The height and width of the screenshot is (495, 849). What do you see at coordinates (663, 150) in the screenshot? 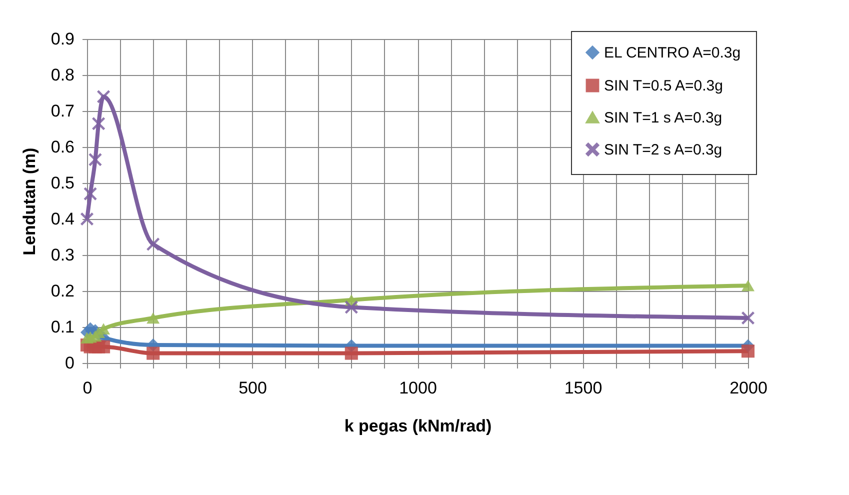
I see `legend-label: SIN T=2 s A=0.3g` at bounding box center [663, 150].